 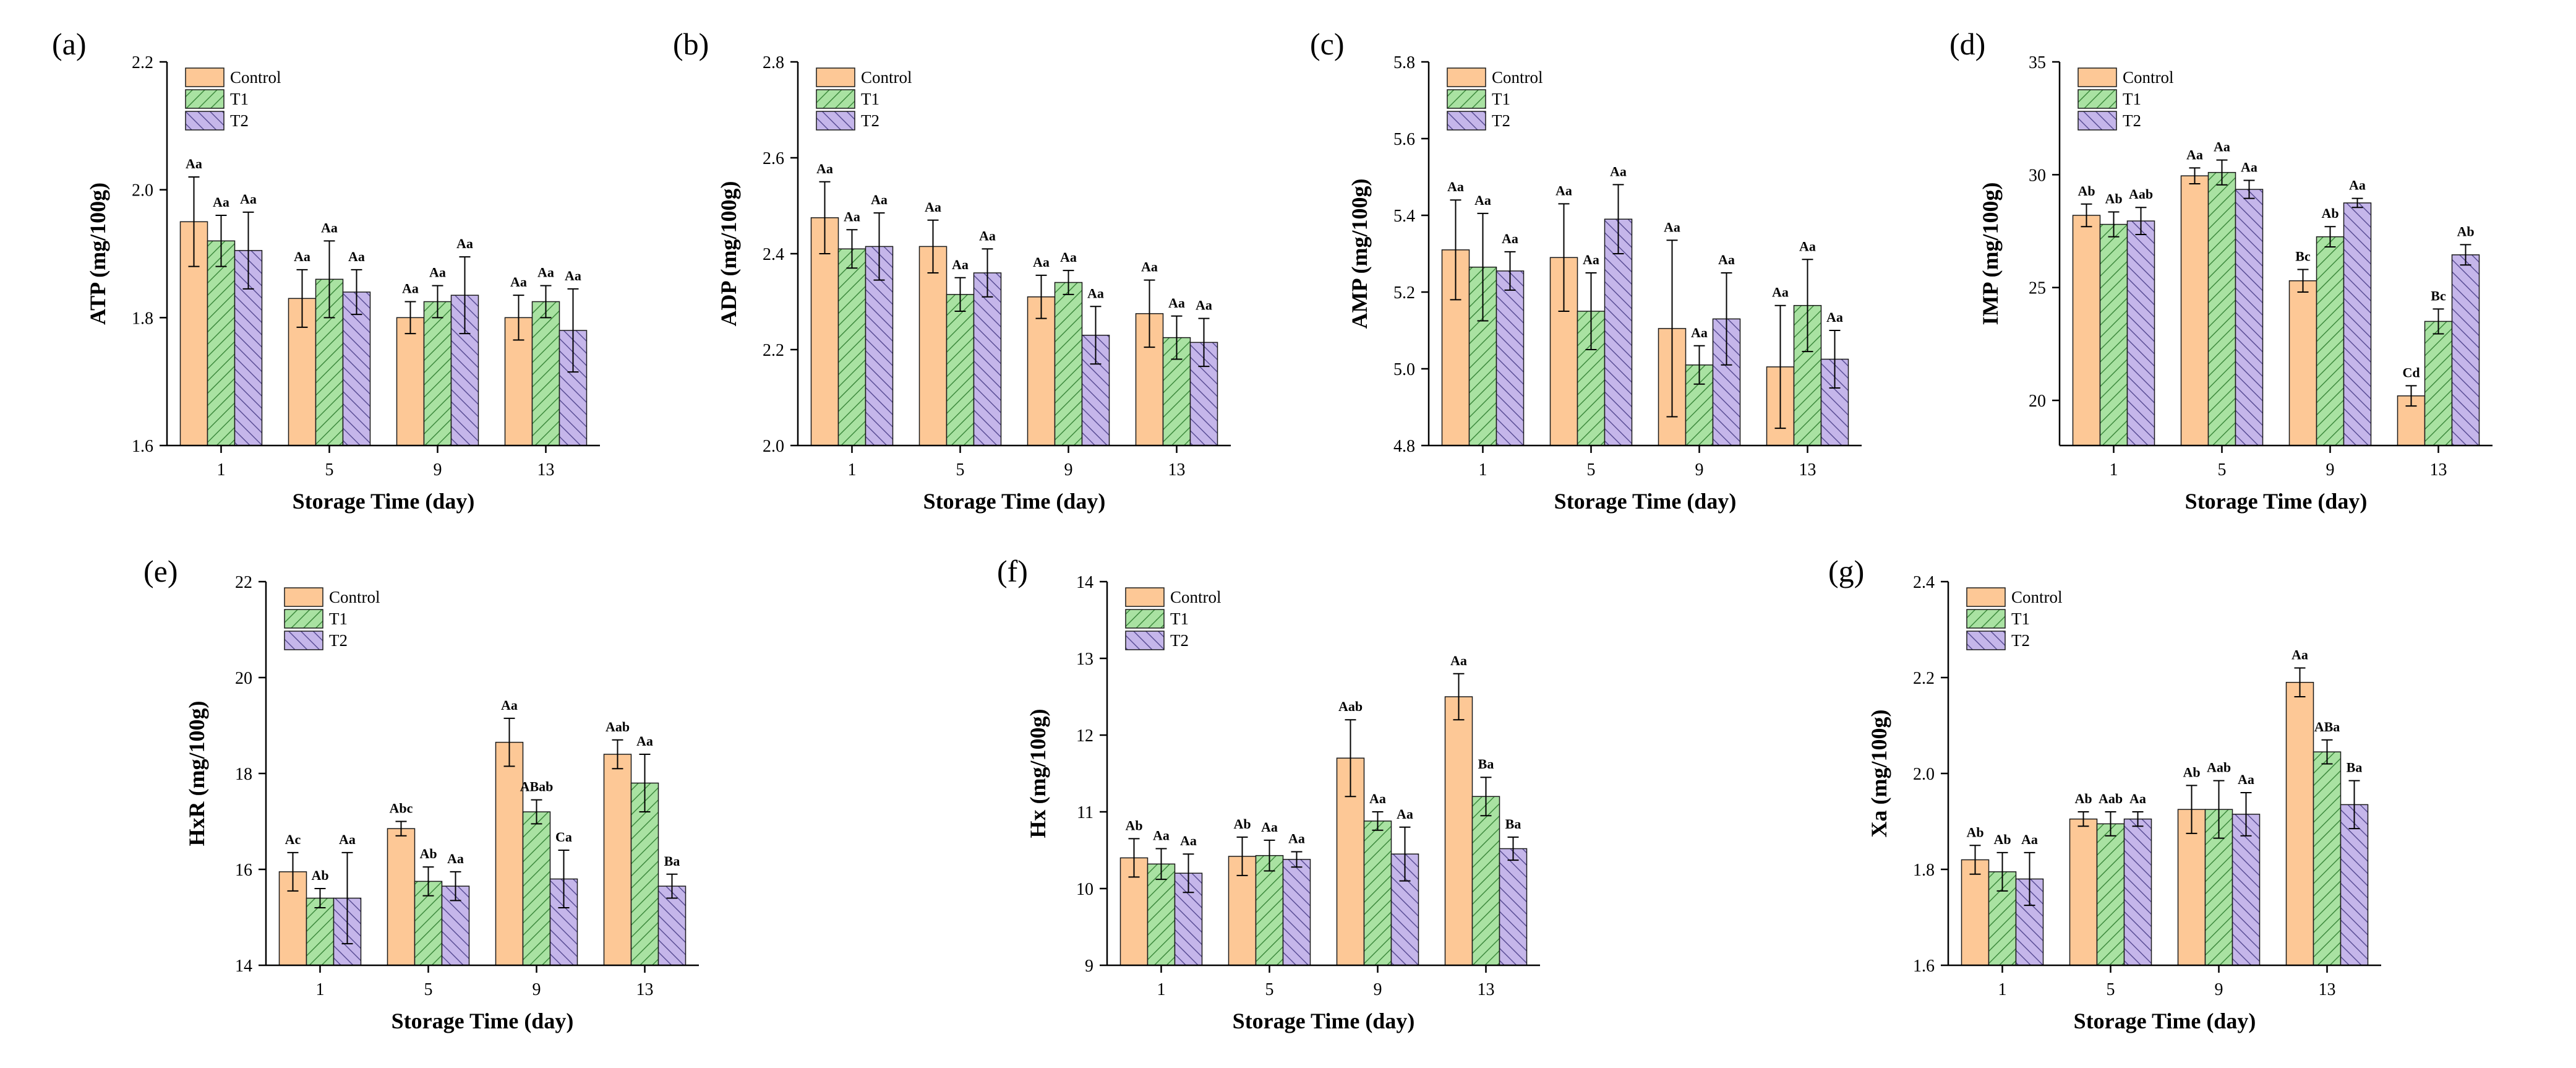 What do you see at coordinates (537, 787) in the screenshot?
I see `significance-label: ABab` at bounding box center [537, 787].